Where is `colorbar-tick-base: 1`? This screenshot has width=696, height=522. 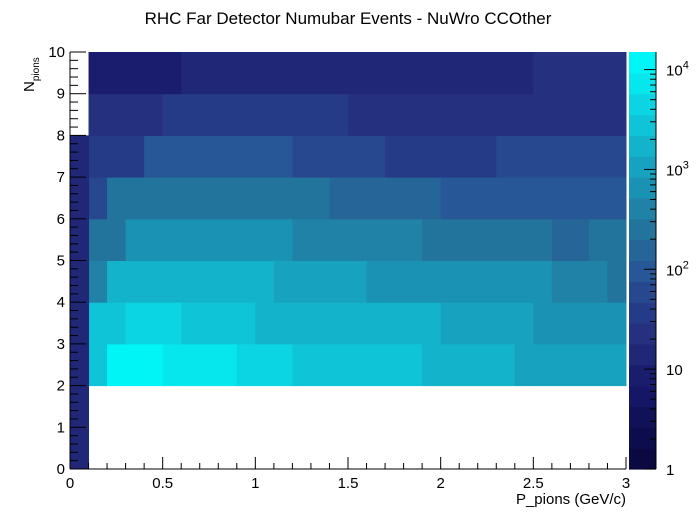 colorbar-tick-base: 1 is located at coordinates (670, 470).